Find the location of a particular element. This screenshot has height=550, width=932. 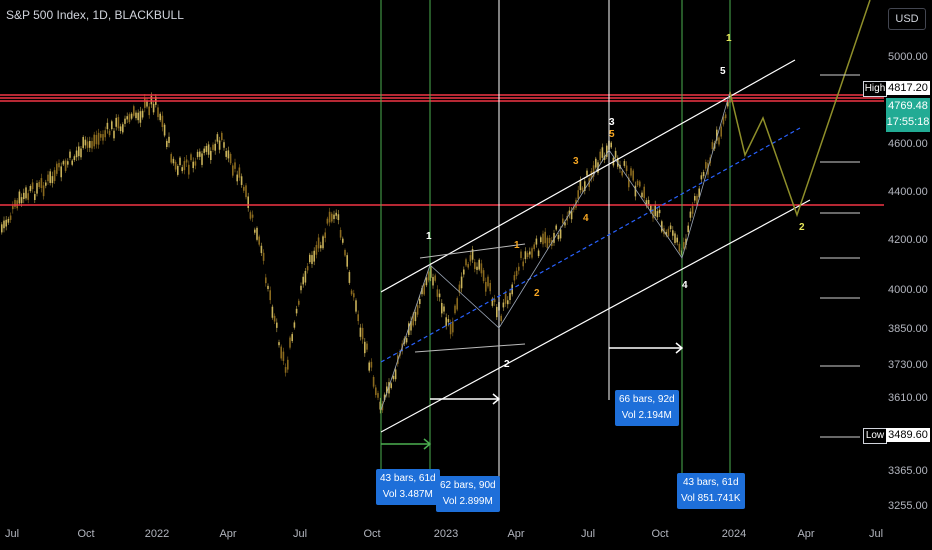

y-label: 4000.00 is located at coordinates (908, 290).